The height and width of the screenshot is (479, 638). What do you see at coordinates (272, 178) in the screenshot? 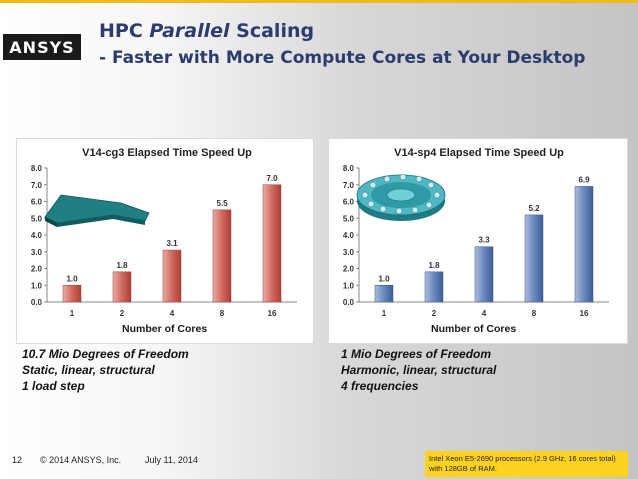
I see `data-label: 7.0` at bounding box center [272, 178].